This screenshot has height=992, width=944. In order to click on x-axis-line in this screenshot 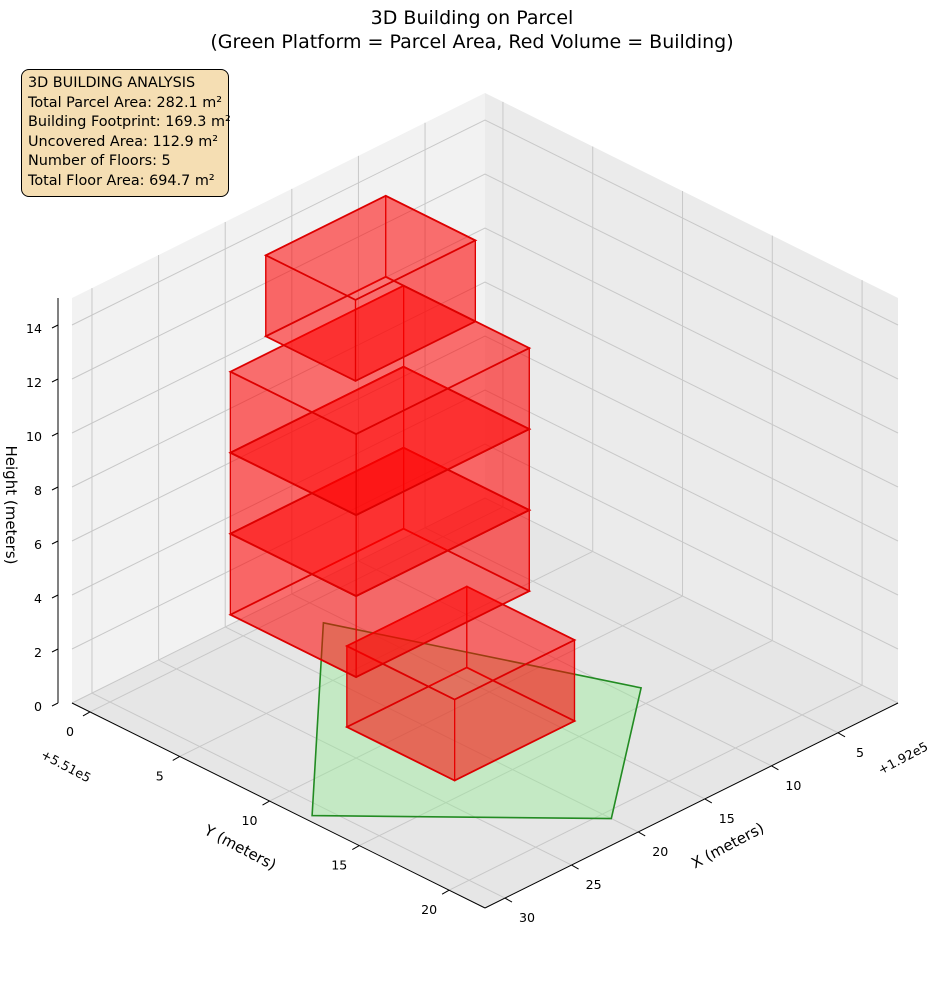, I will do `click(691, 805)`.